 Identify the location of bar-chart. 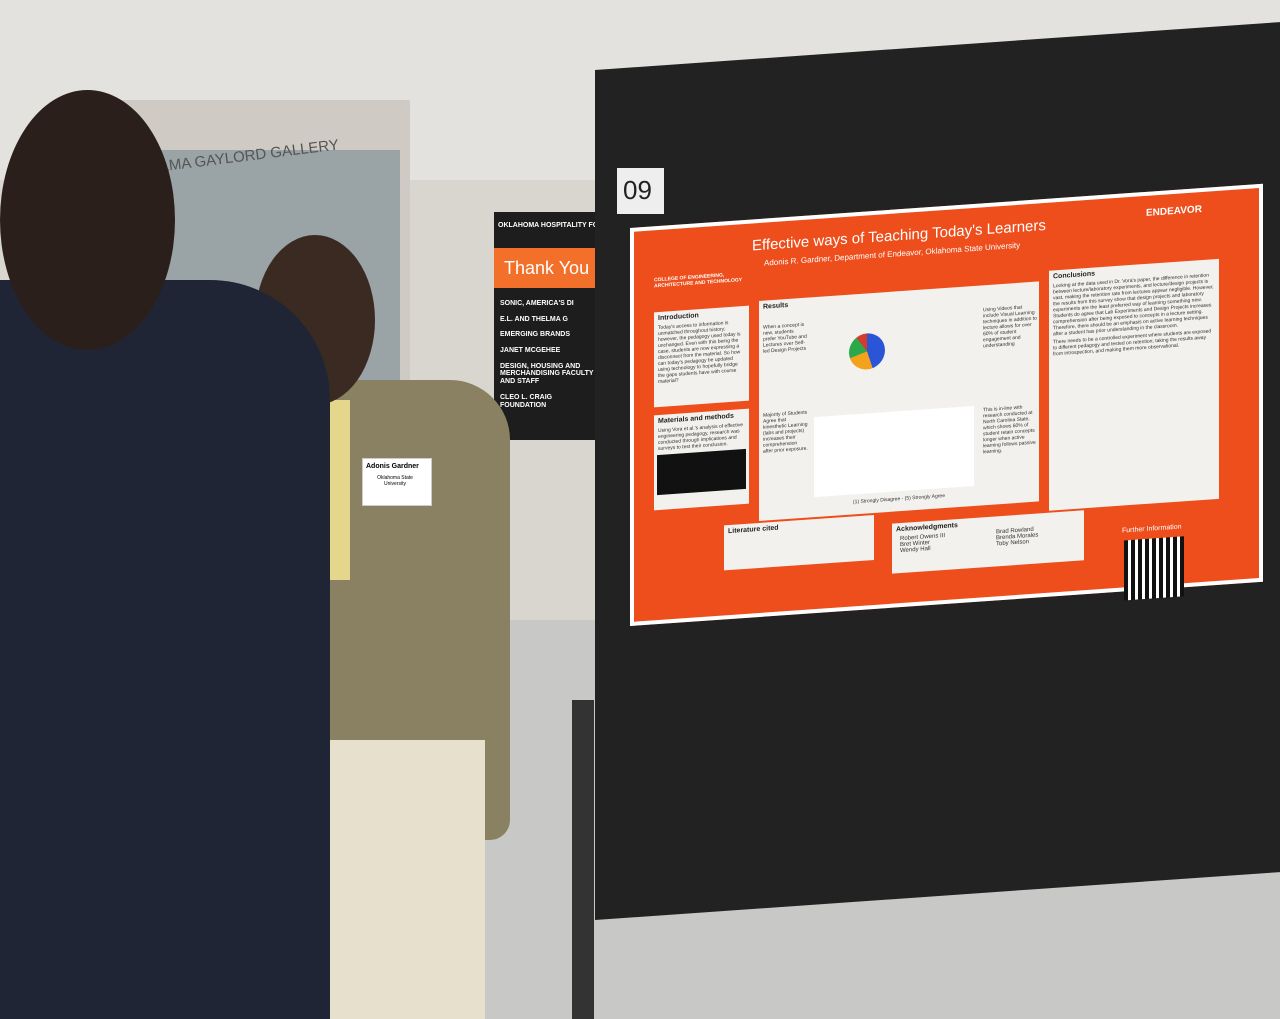
(894, 451).